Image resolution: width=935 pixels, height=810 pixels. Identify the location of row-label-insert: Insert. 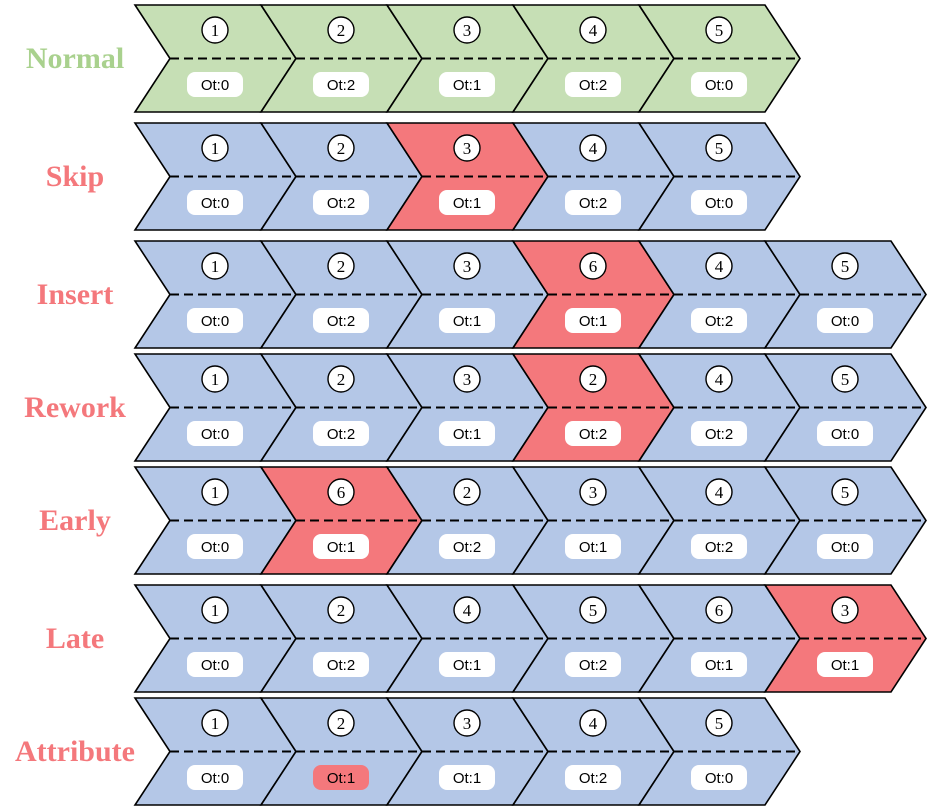
(75, 294).